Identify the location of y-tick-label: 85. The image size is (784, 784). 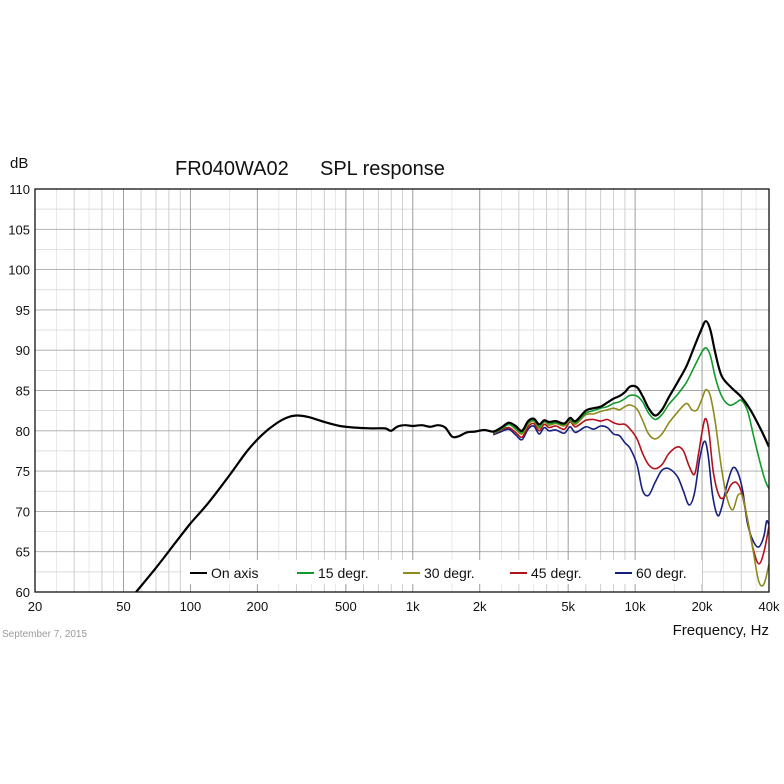
(23, 391).